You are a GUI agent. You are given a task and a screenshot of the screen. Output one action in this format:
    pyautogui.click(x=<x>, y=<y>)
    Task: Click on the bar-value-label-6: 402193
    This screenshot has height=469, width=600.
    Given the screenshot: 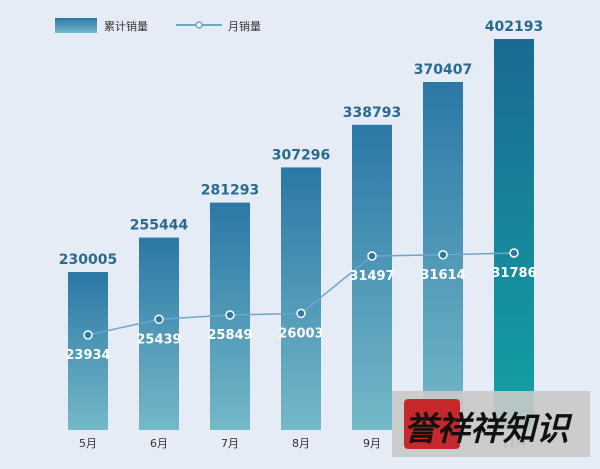 What is the action you would take?
    pyautogui.click(x=514, y=27)
    